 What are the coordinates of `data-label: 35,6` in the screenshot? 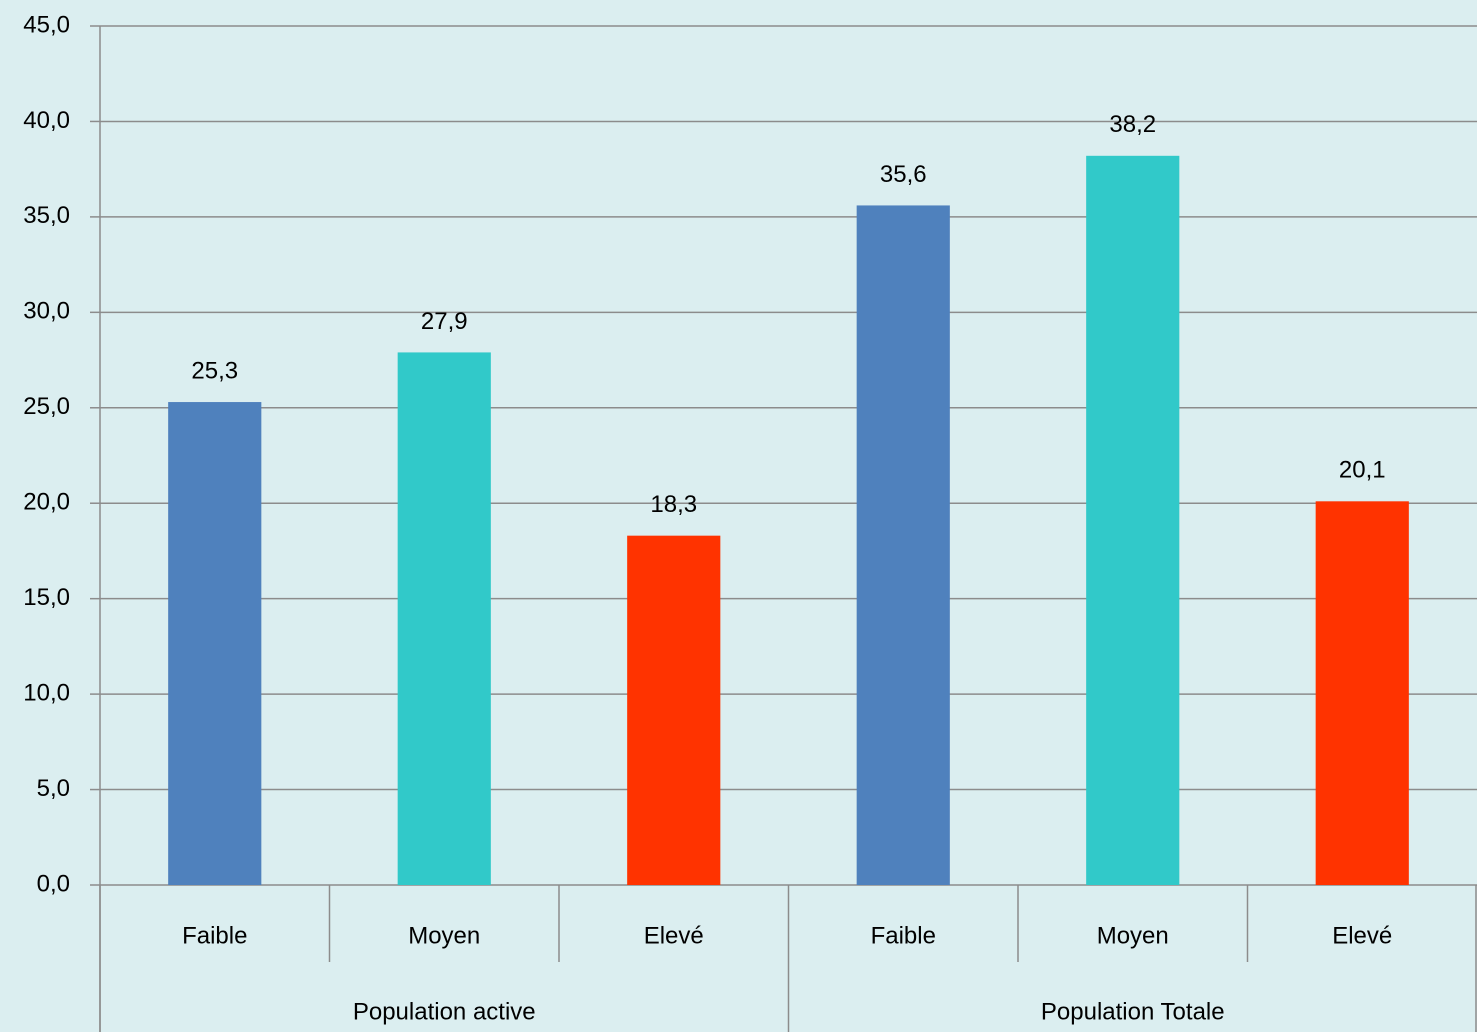 It's located at (903, 174).